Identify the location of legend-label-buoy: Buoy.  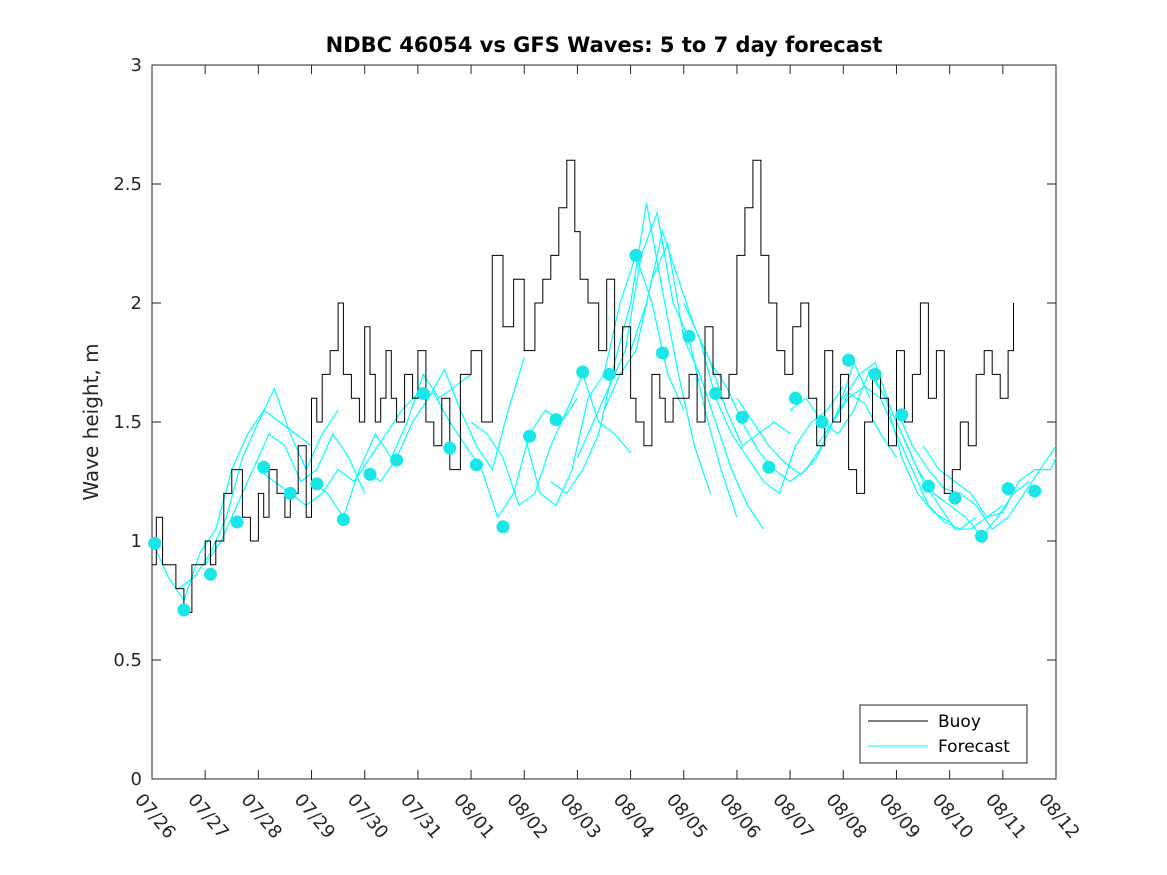
(959, 722).